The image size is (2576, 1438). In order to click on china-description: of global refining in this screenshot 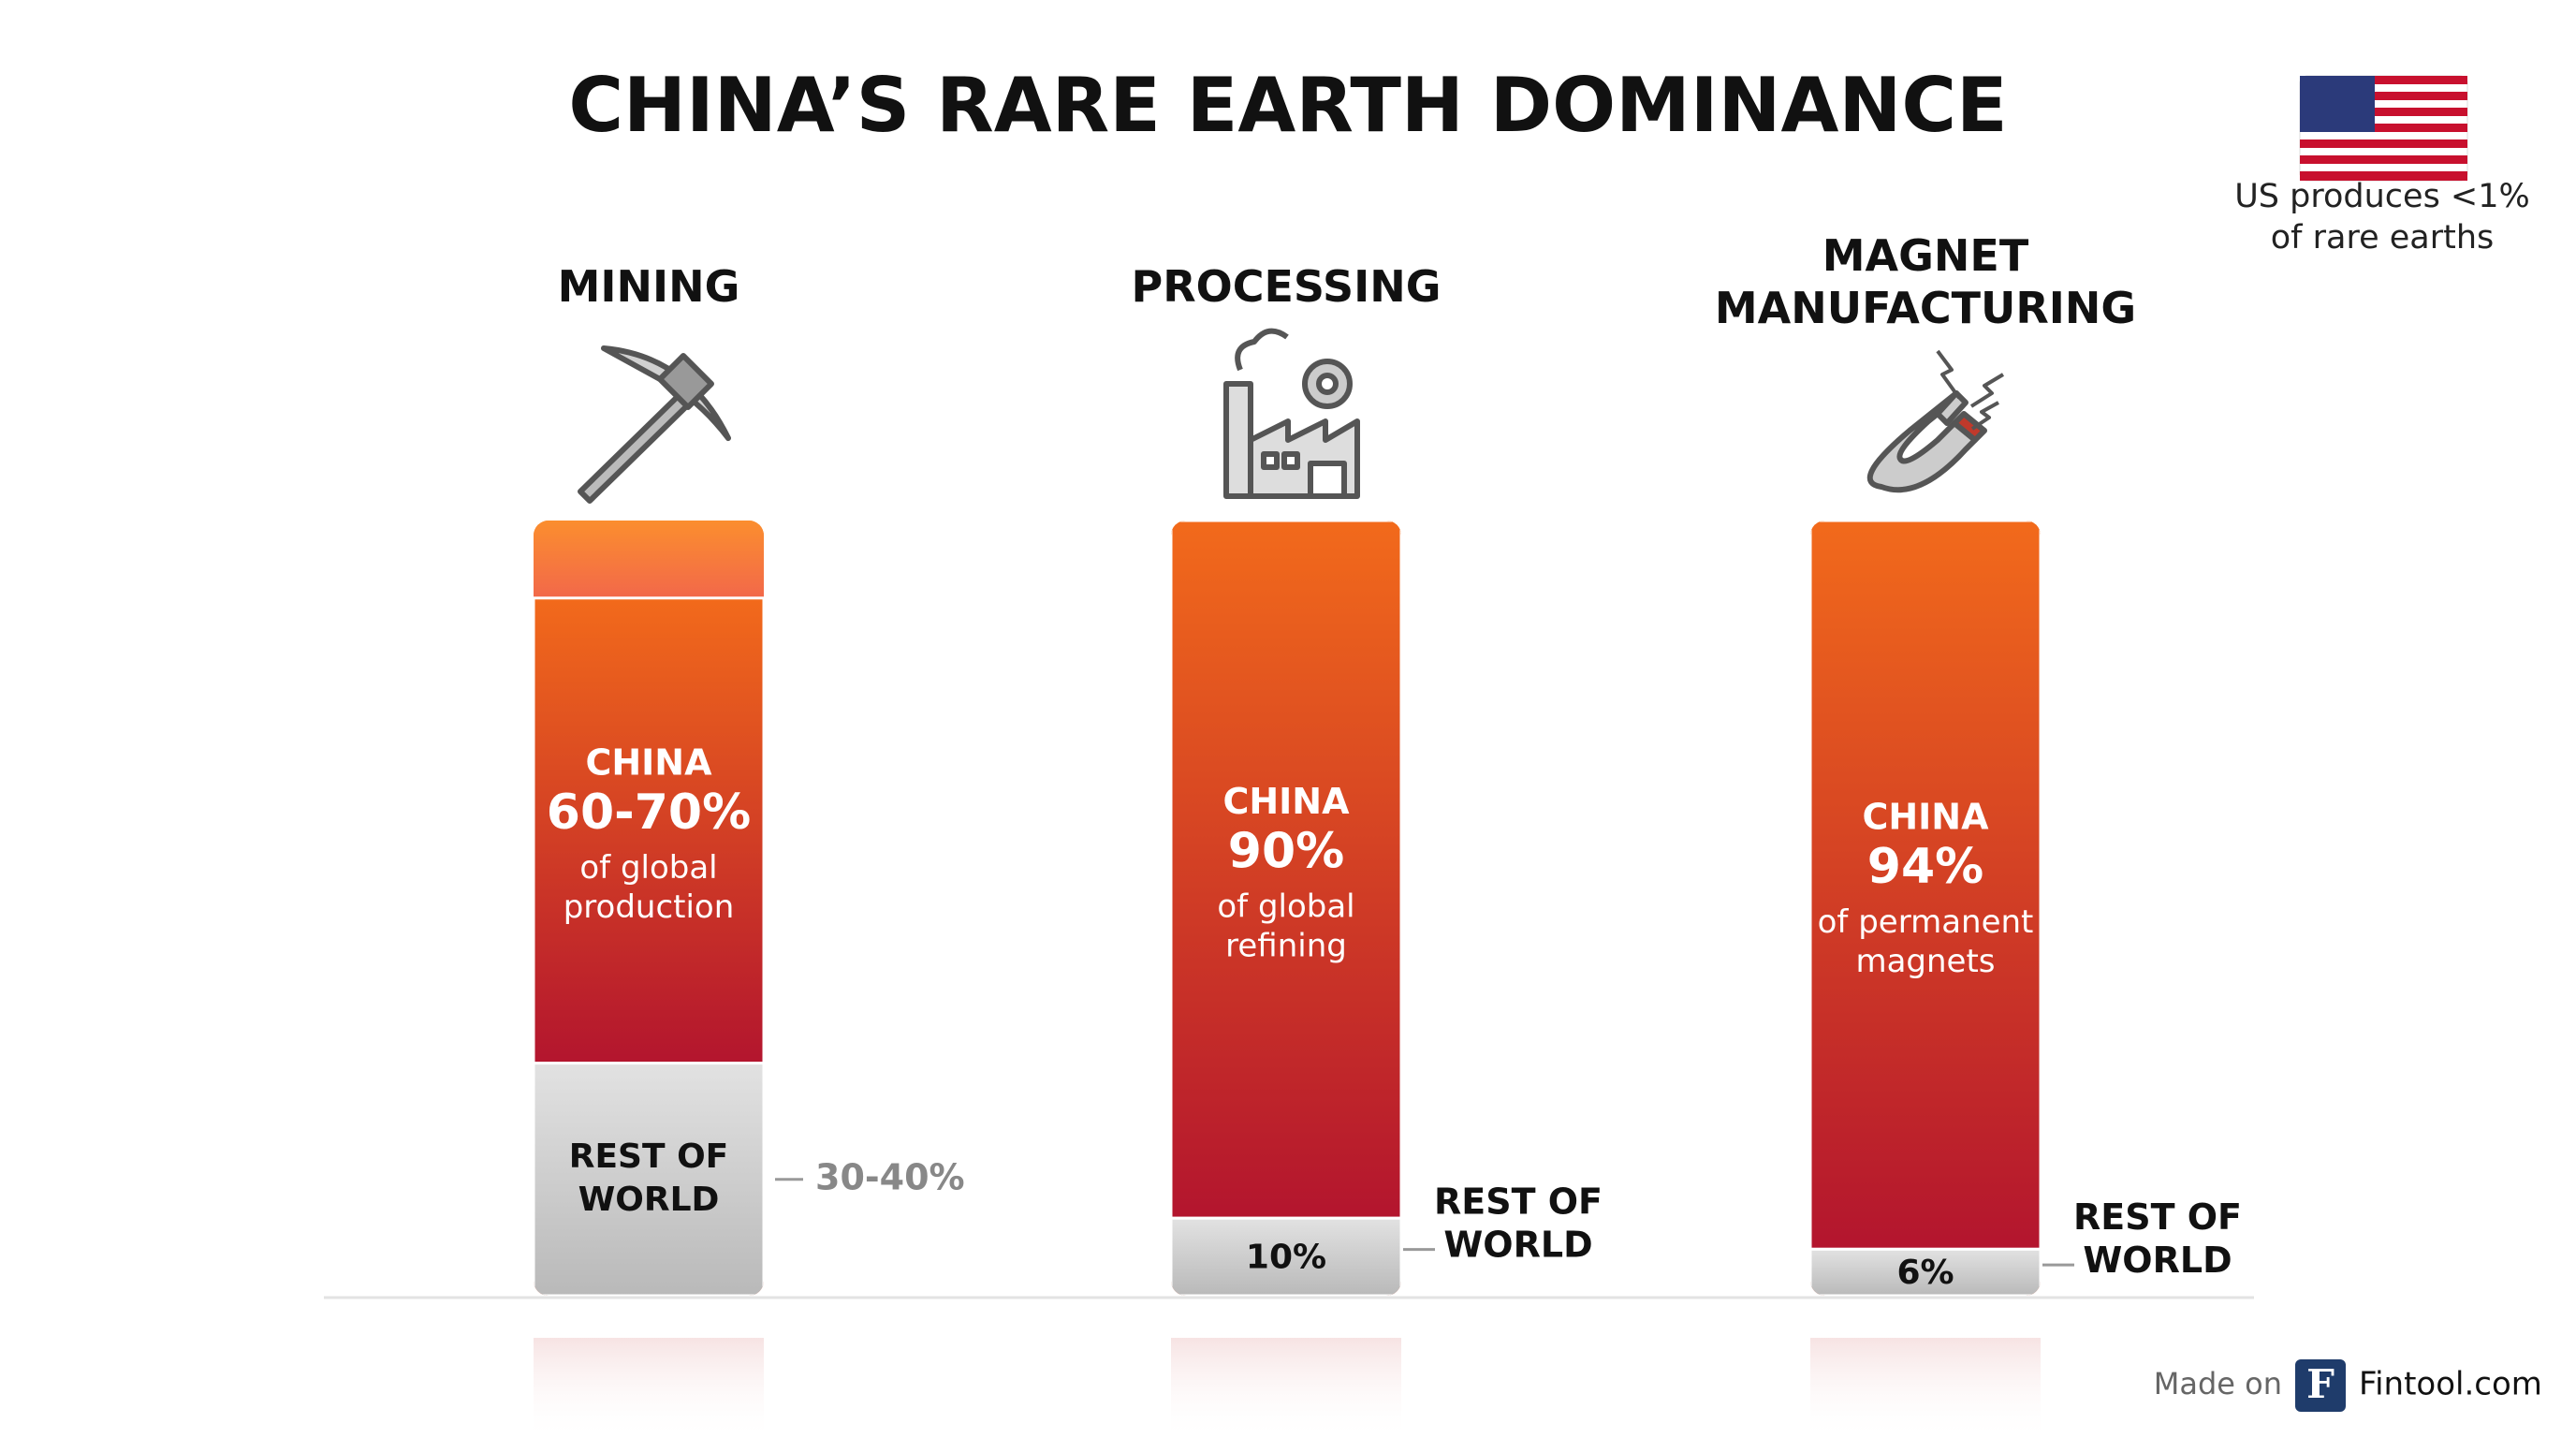, I will do `click(1285, 926)`.